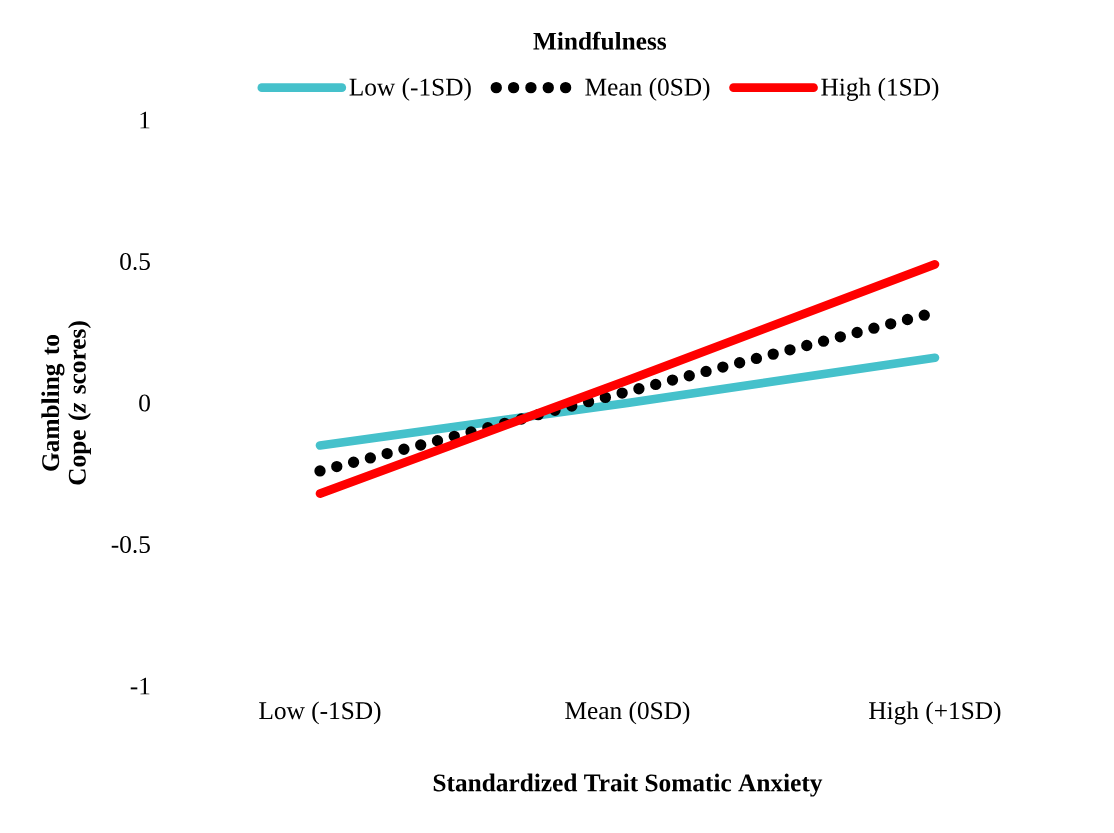  What do you see at coordinates (880, 89) in the screenshot?
I see `legend-label: High (1SD)` at bounding box center [880, 89].